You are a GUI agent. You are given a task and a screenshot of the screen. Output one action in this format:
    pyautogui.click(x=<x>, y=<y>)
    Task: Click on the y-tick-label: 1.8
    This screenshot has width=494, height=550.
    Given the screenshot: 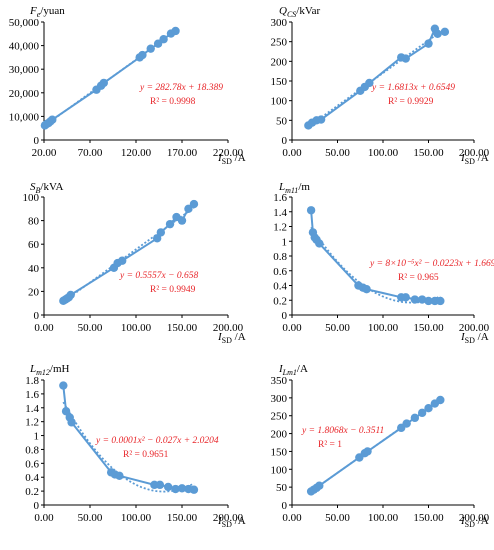 What is the action you would take?
    pyautogui.click(x=32, y=381)
    